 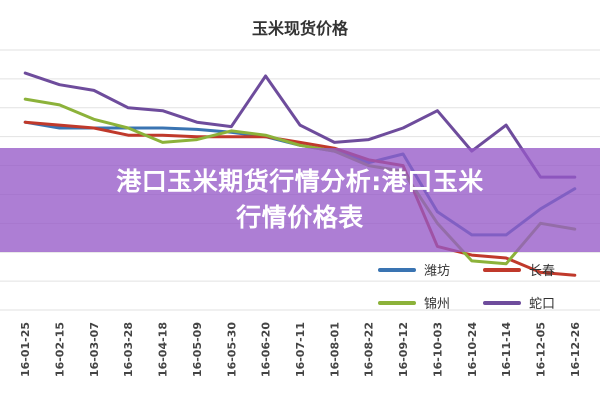 What do you see at coordinates (94, 349) in the screenshot?
I see `x-tick-label: 16-03-07` at bounding box center [94, 349].